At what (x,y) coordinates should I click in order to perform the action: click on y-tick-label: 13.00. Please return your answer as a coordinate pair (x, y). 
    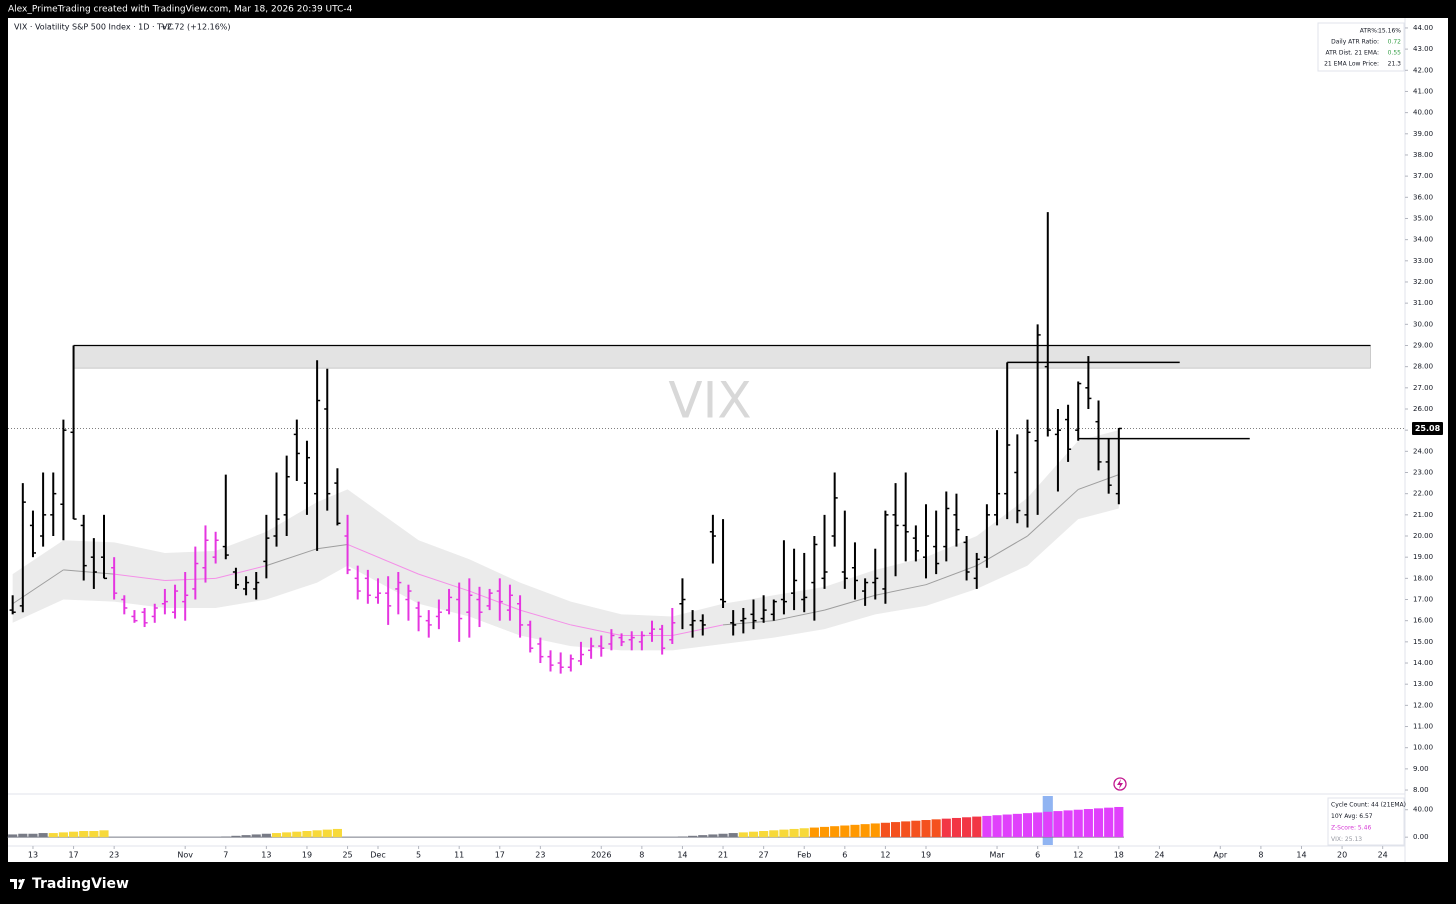
    Looking at the image, I should click on (1423, 684).